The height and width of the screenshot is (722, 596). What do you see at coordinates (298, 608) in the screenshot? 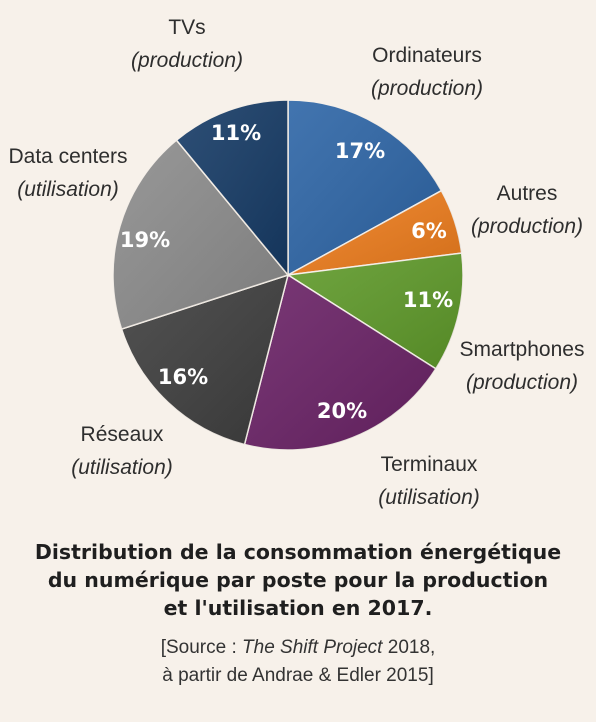
I see `chart-title-line-3: et l'utilisation en 2017.` at bounding box center [298, 608].